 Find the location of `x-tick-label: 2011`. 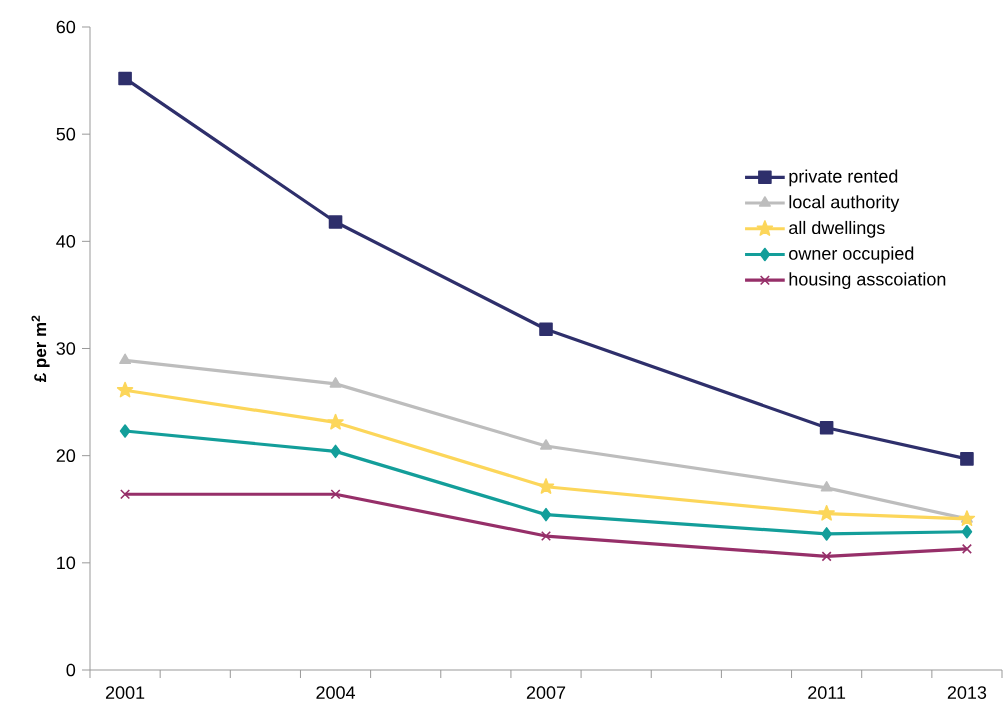

x-tick-label: 2011 is located at coordinates (827, 692).